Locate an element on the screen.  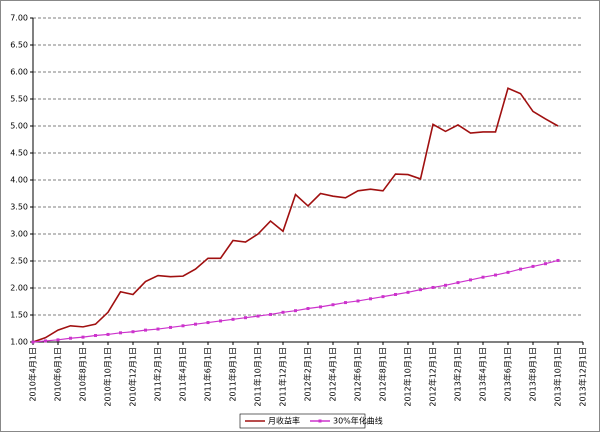
x-tick-label: 2011年10月1日 is located at coordinates (258, 377).